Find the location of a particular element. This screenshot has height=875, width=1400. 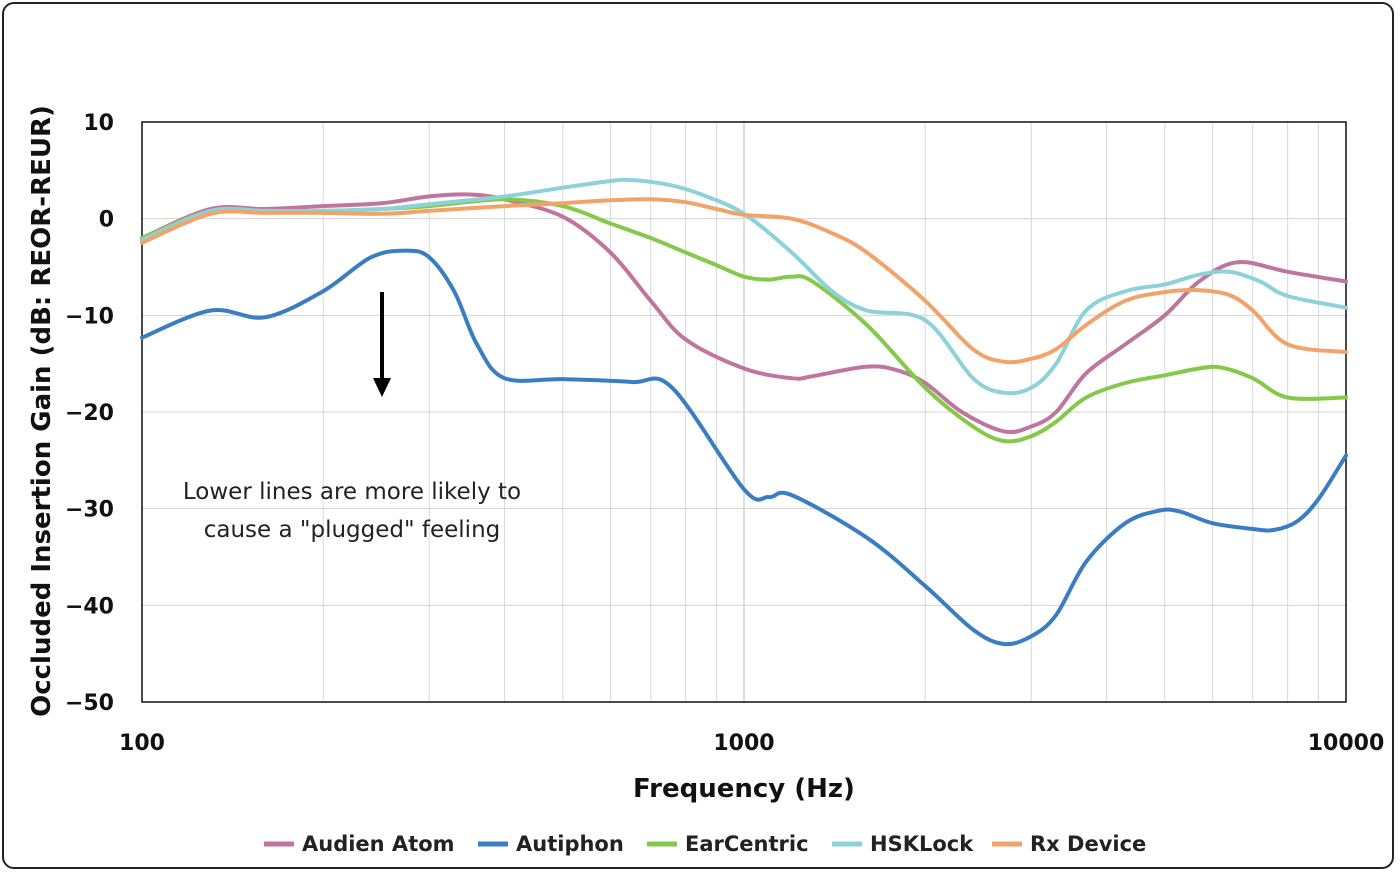

legend-item-hsklock: HSKLock is located at coordinates (903, 844).